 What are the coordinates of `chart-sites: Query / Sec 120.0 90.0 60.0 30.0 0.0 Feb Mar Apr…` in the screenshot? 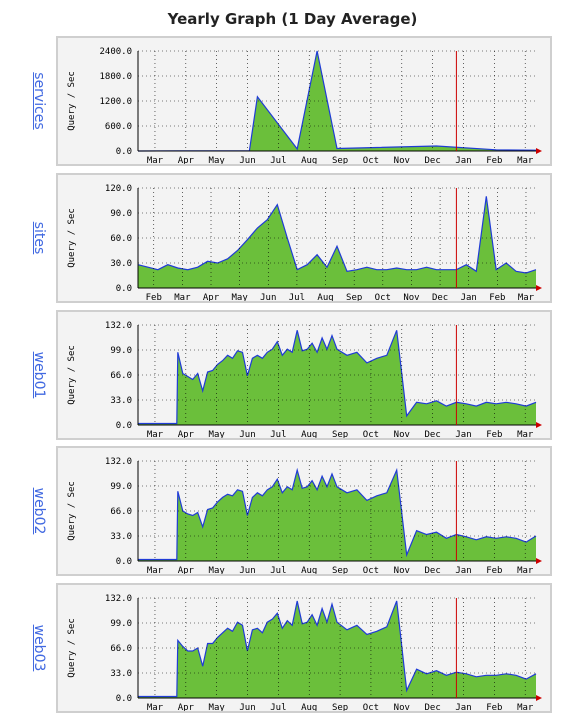 It's located at (304, 242).